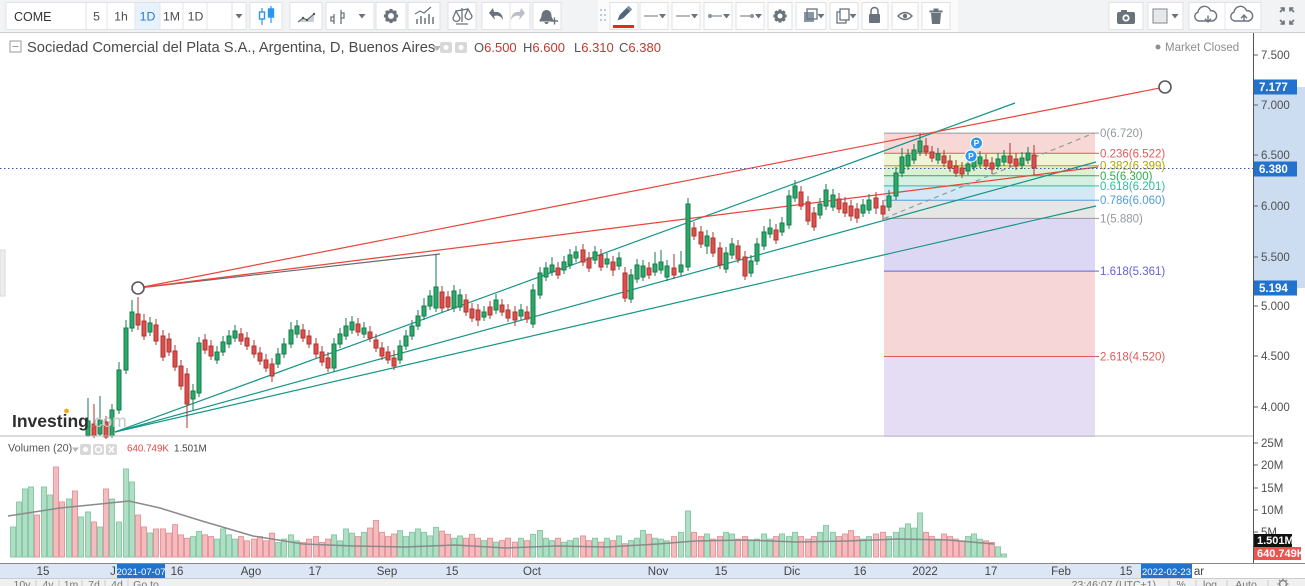  I want to click on svg-text: H6.600, so click(544, 47).